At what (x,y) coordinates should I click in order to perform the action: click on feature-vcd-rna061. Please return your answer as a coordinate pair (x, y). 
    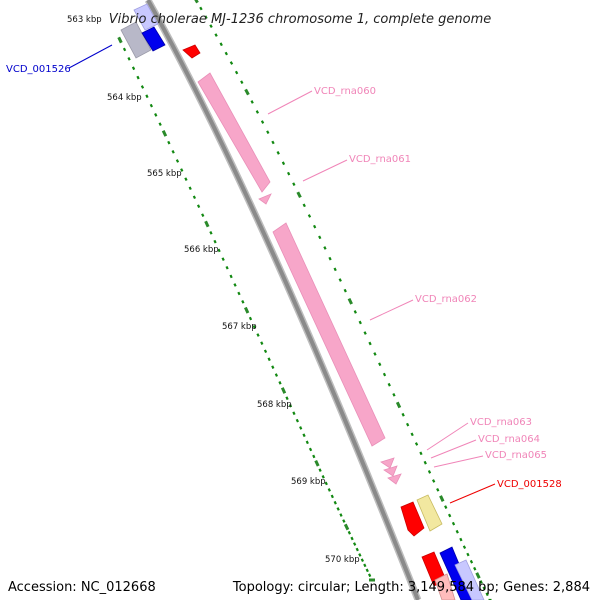
    Looking at the image, I should click on (265, 199).